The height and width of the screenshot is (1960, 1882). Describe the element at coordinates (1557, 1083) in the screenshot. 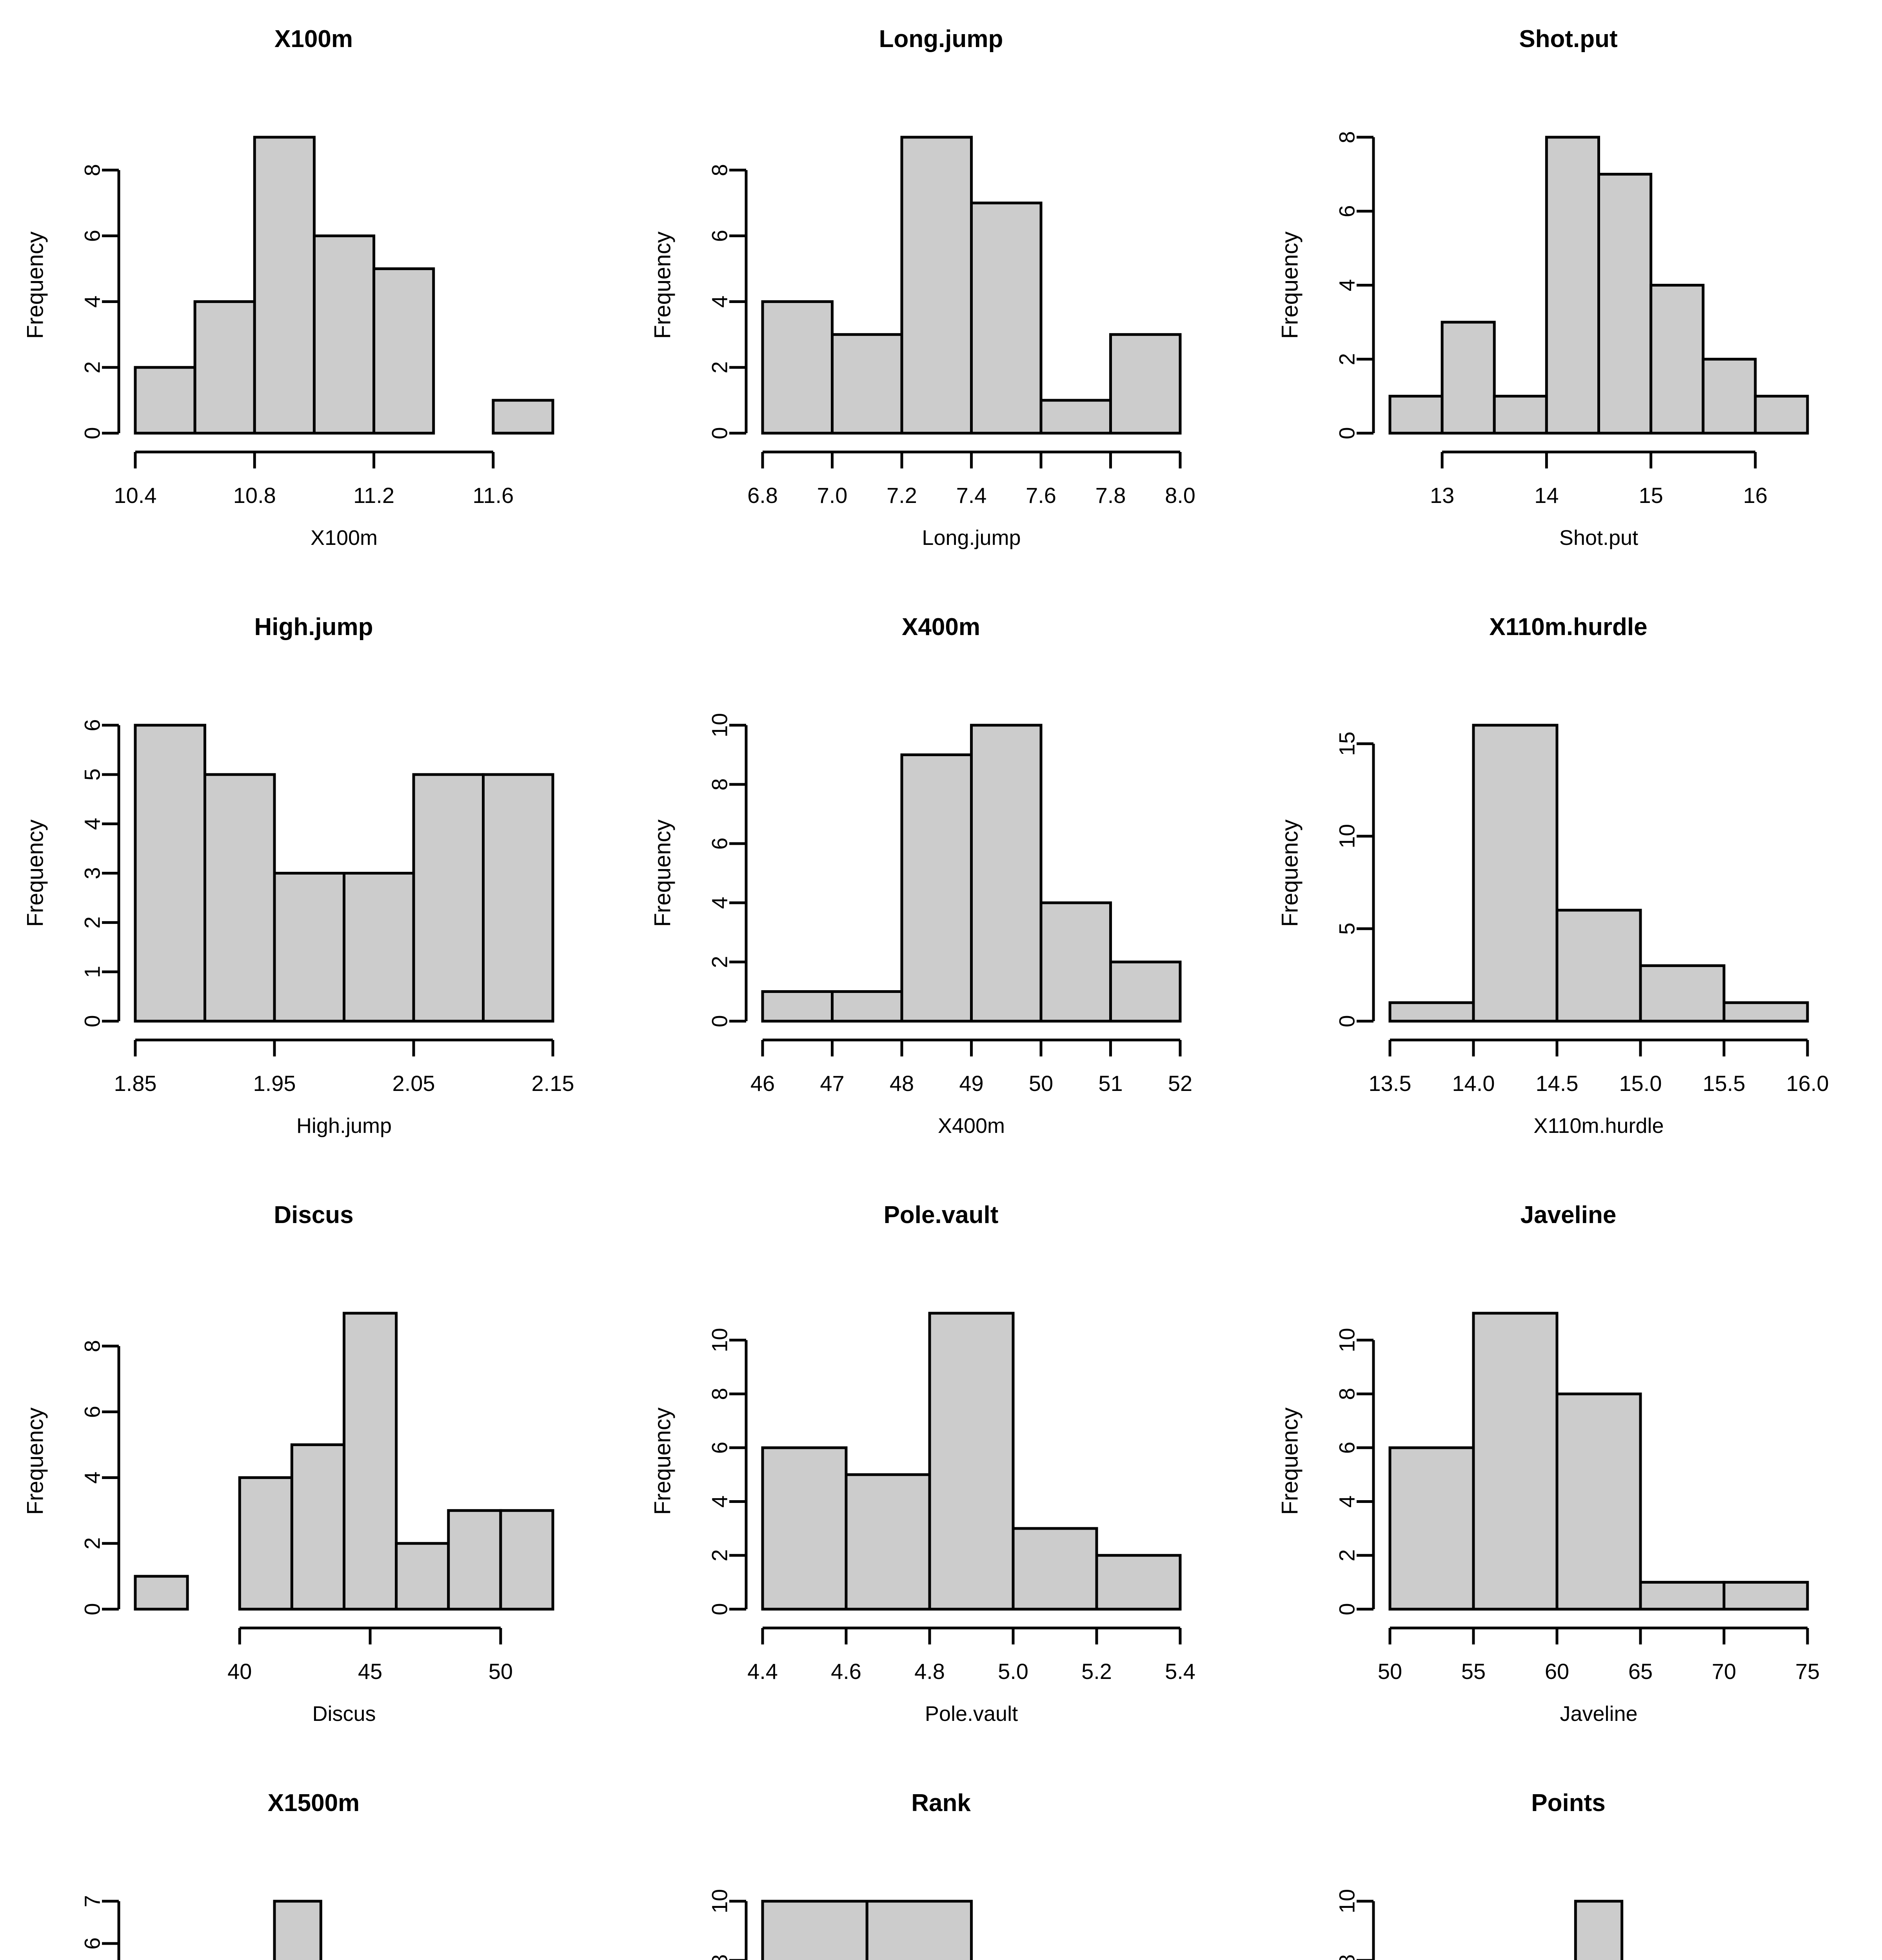

I see `x-tick-label: 14.5` at that location.